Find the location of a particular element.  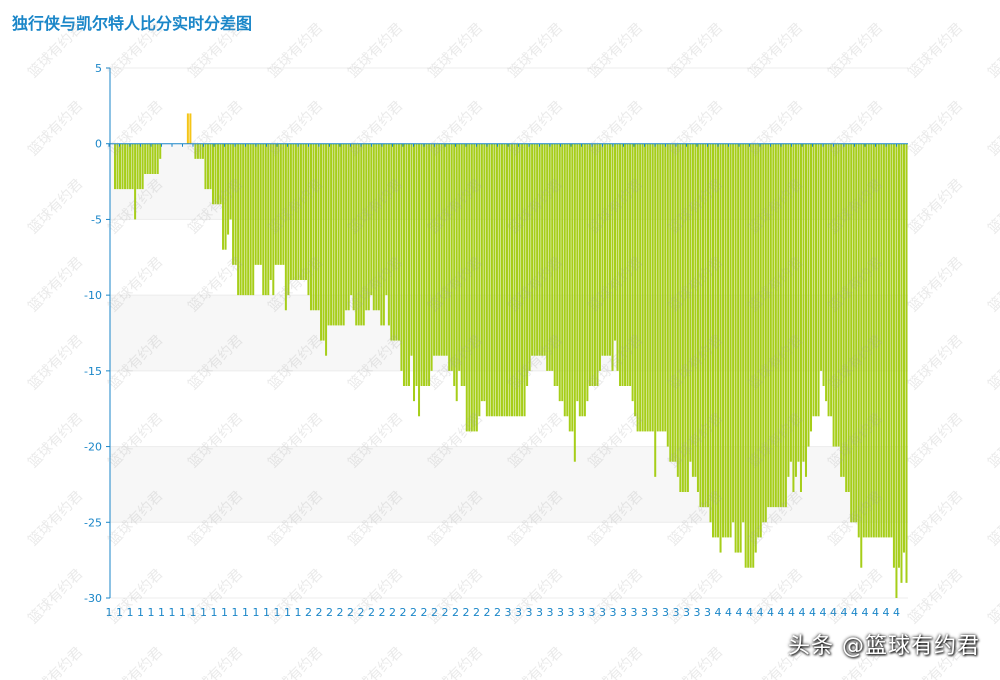

y-tick-label: -15 is located at coordinates (93, 371).